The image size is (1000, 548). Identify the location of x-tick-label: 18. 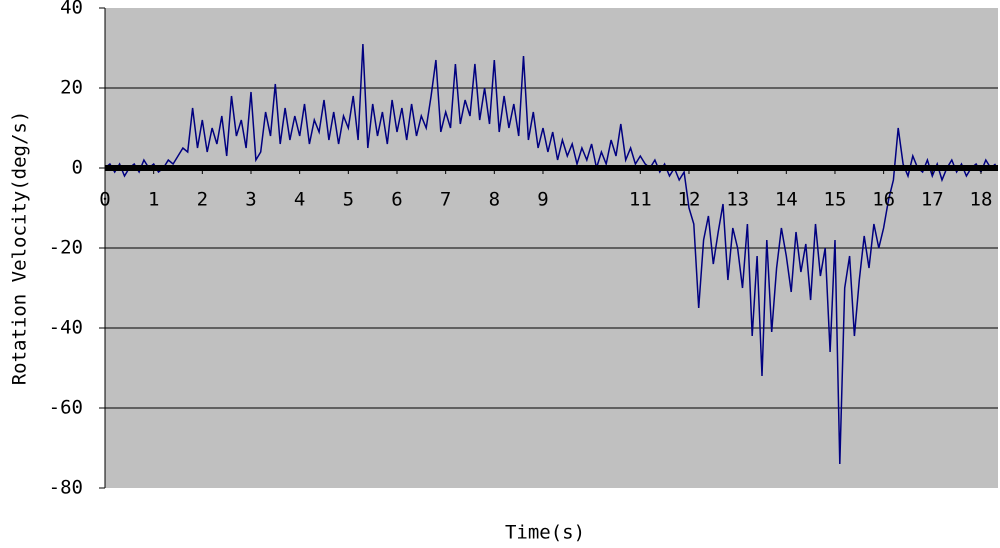
(981, 200).